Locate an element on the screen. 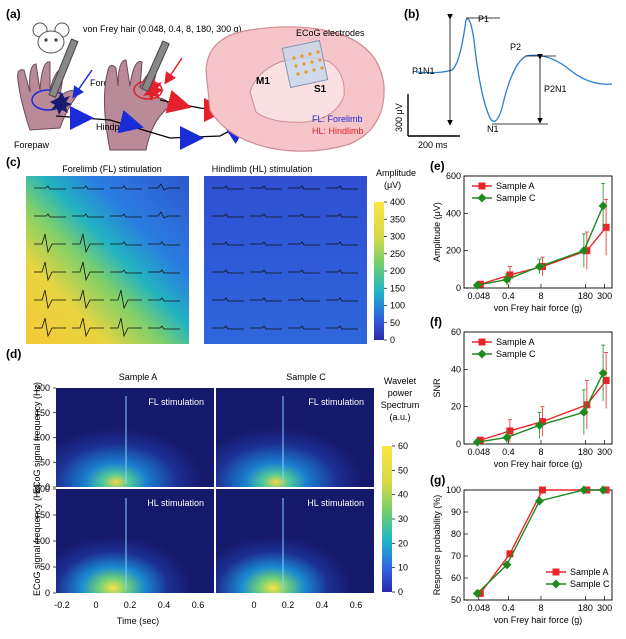  y-tick-label: 50 is located at coordinates (456, 600).